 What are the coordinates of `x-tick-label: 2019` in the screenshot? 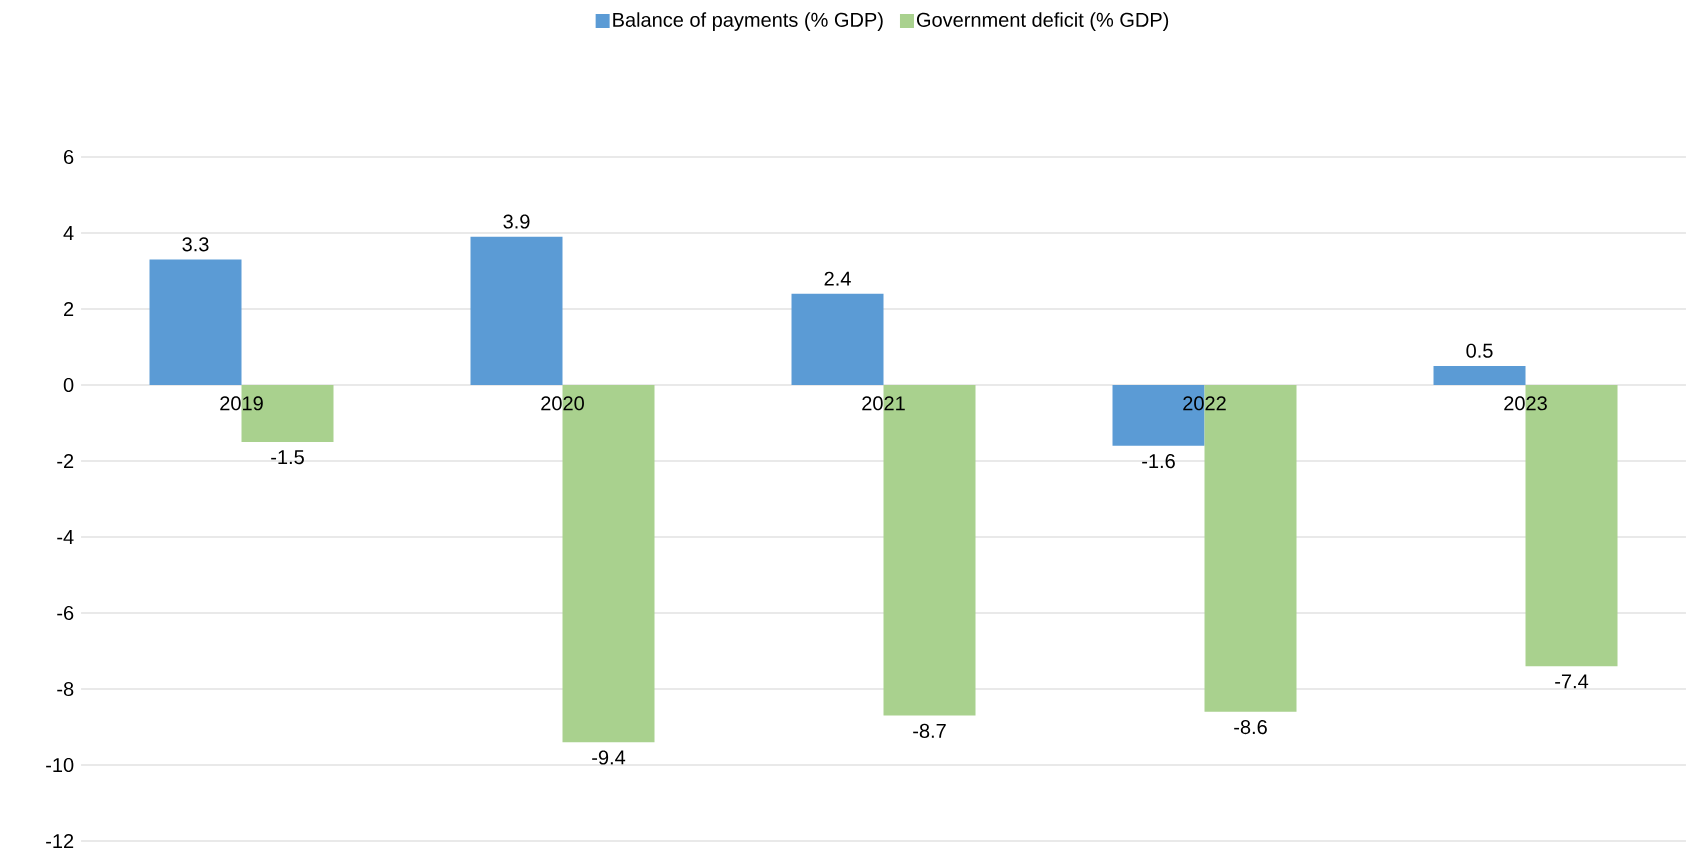 It's located at (241, 403).